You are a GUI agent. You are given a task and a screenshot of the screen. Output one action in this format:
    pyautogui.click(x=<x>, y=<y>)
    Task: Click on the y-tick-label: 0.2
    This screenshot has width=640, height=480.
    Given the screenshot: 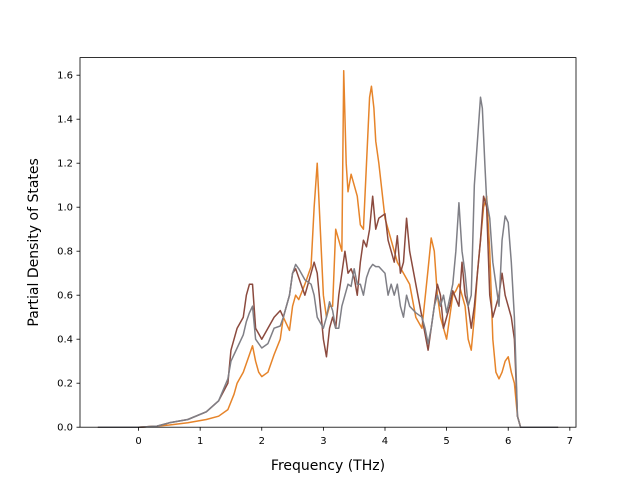 What is the action you would take?
    pyautogui.click(x=65, y=384)
    